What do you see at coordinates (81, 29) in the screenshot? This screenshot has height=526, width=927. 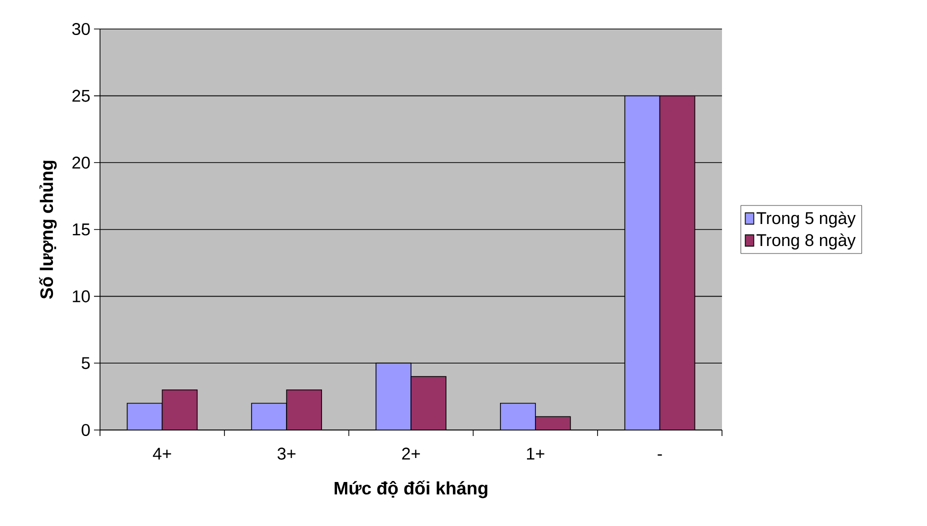 I see `y-tick-label: 30` at bounding box center [81, 29].